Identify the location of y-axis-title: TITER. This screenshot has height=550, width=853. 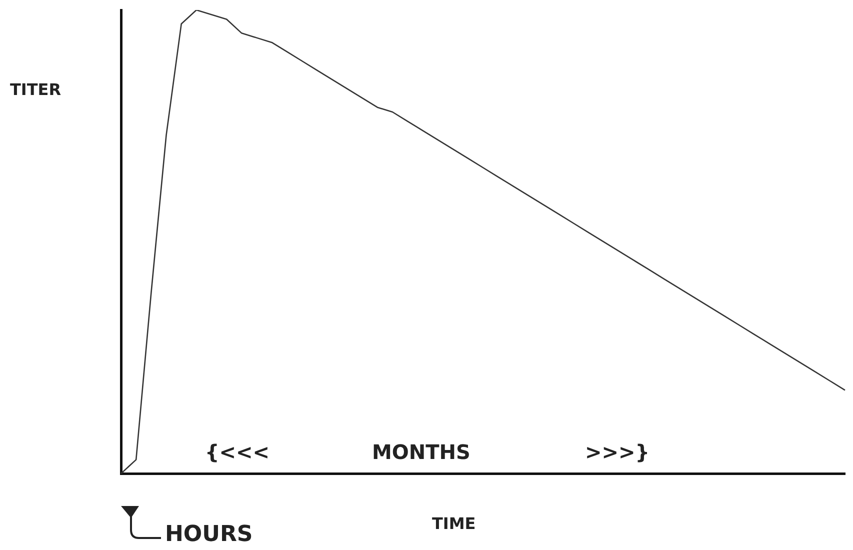
(36, 89).